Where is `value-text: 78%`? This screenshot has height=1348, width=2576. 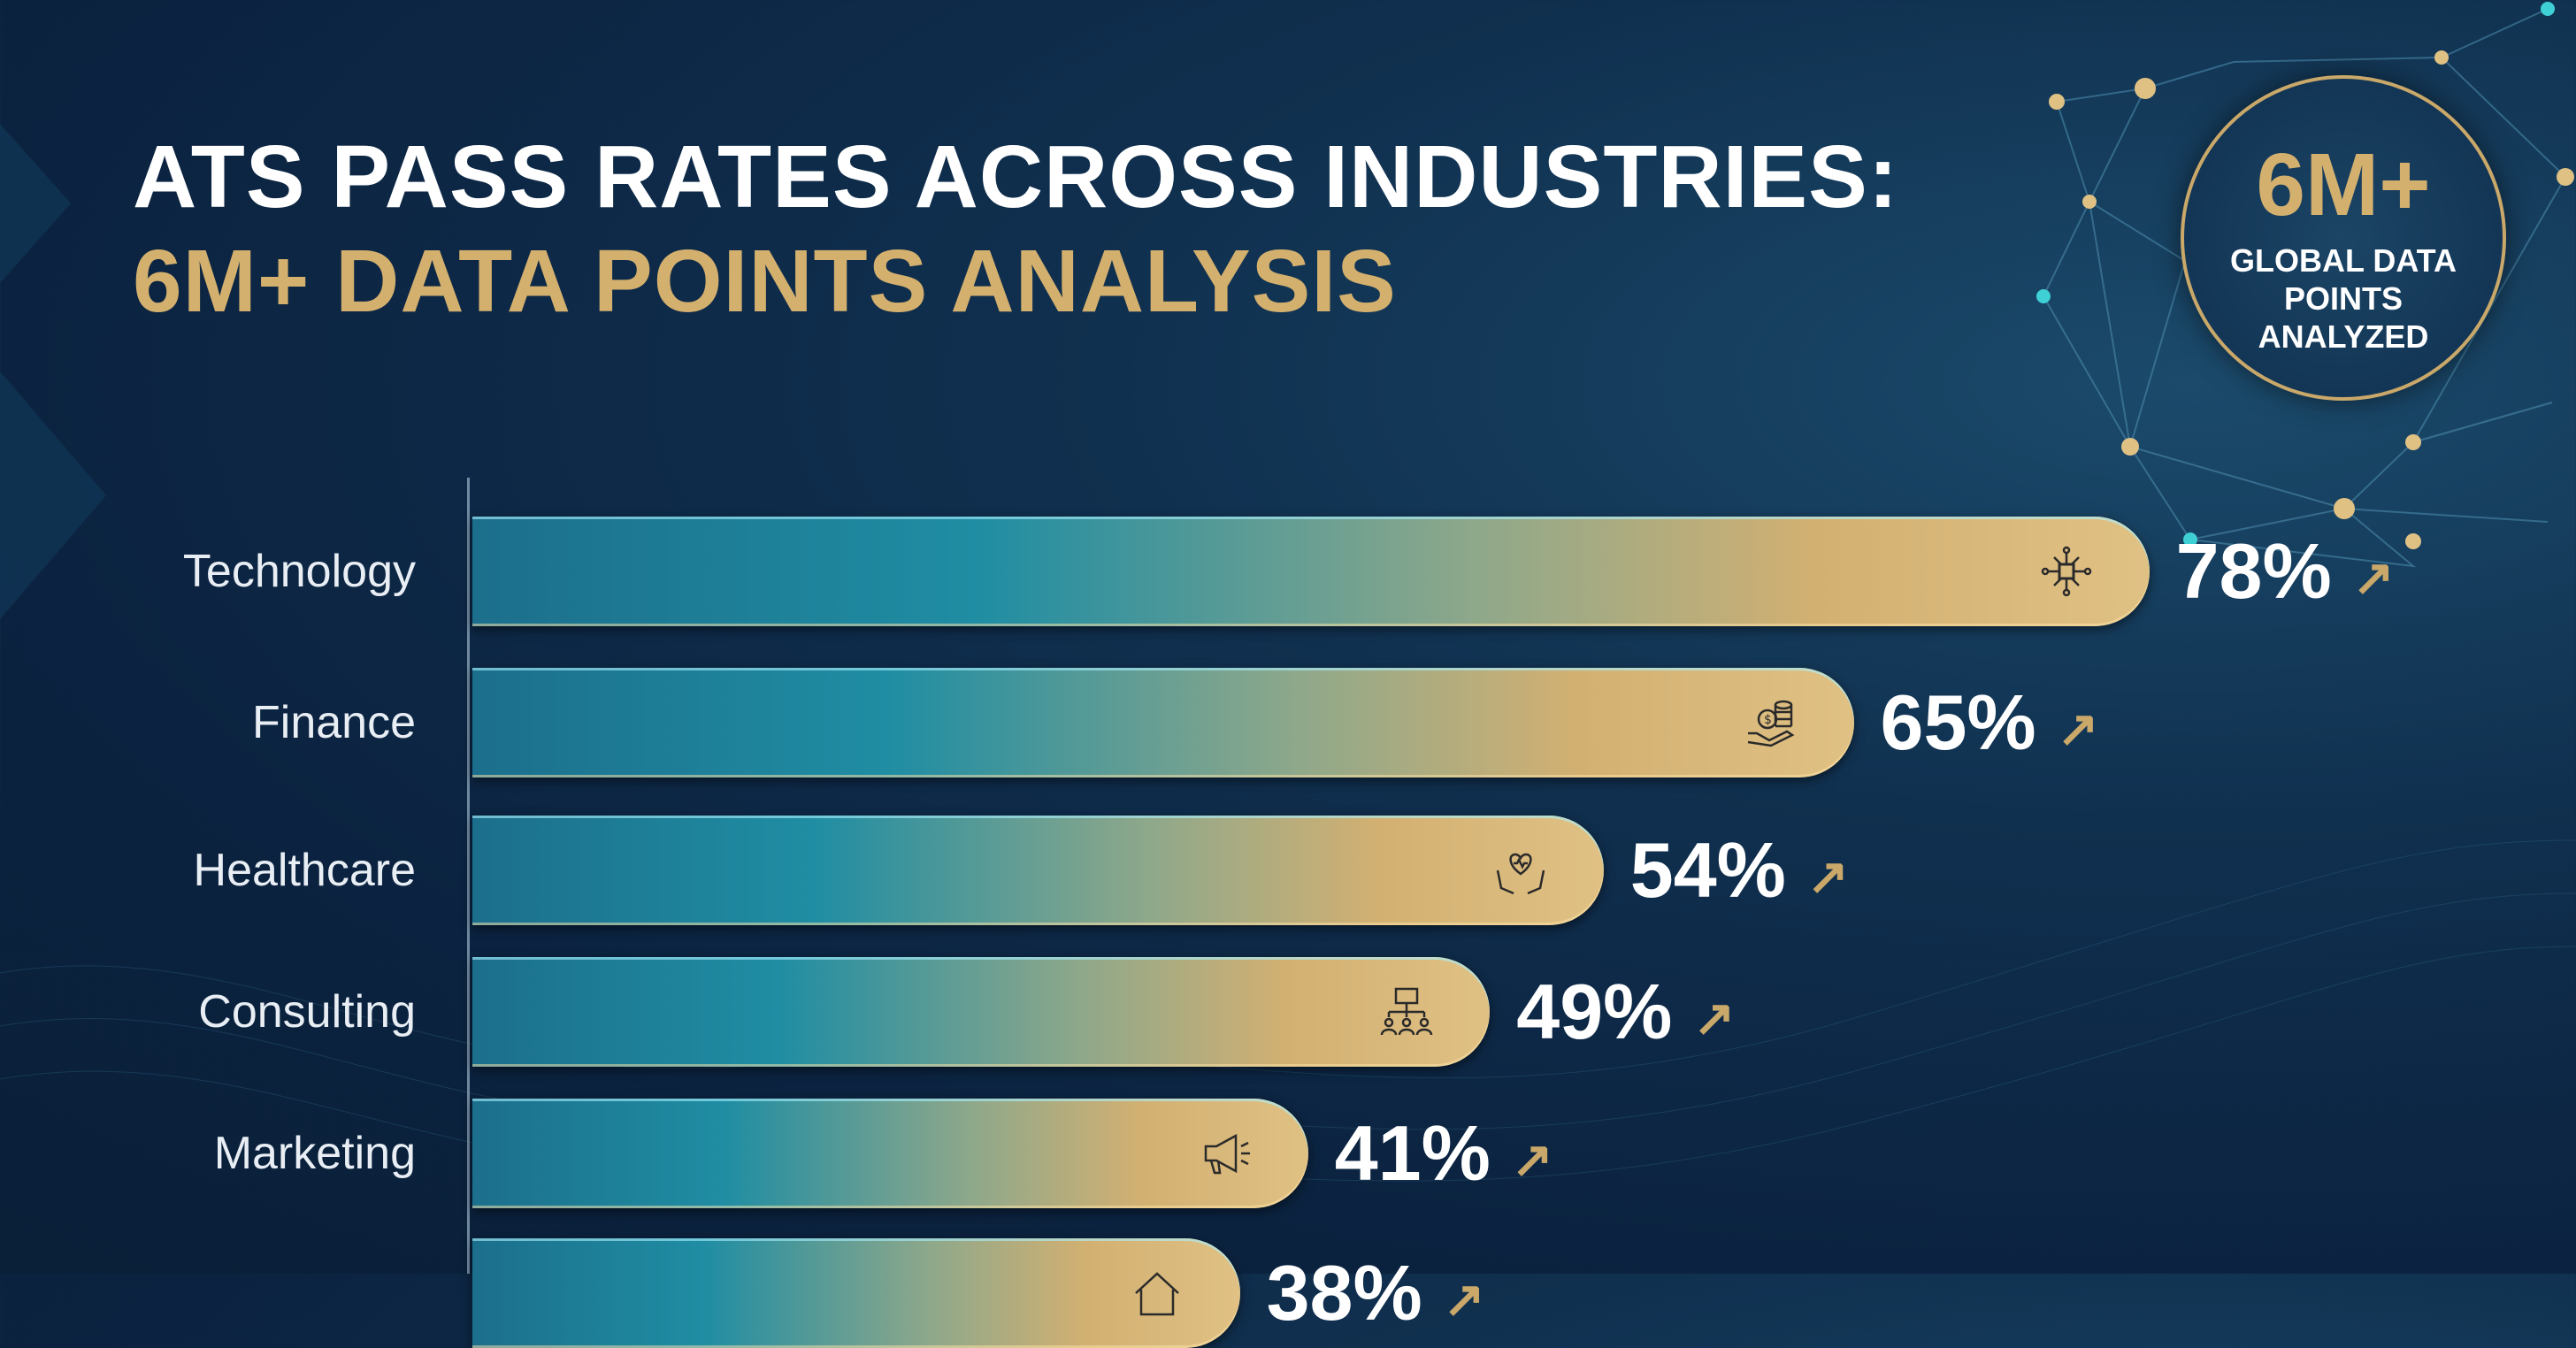
value-text: 78% is located at coordinates (2253, 571).